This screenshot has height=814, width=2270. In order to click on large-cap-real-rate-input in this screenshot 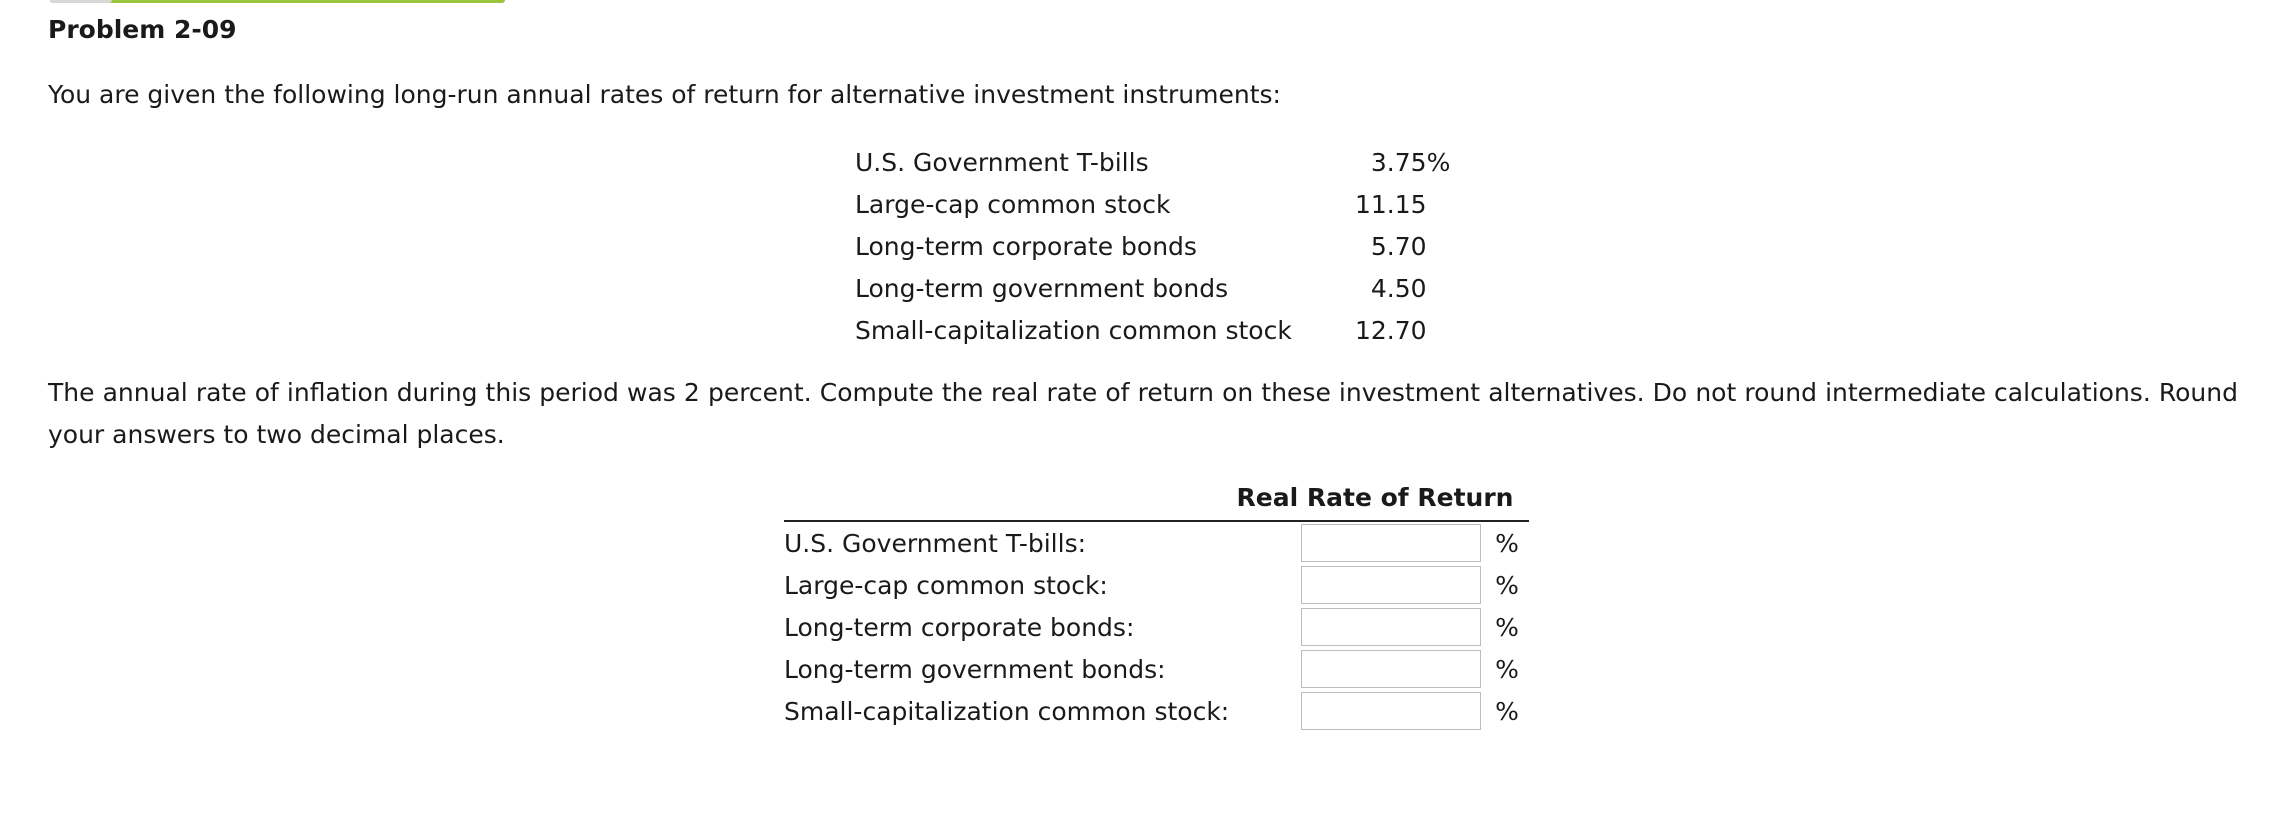, I will do `click(1390, 585)`.